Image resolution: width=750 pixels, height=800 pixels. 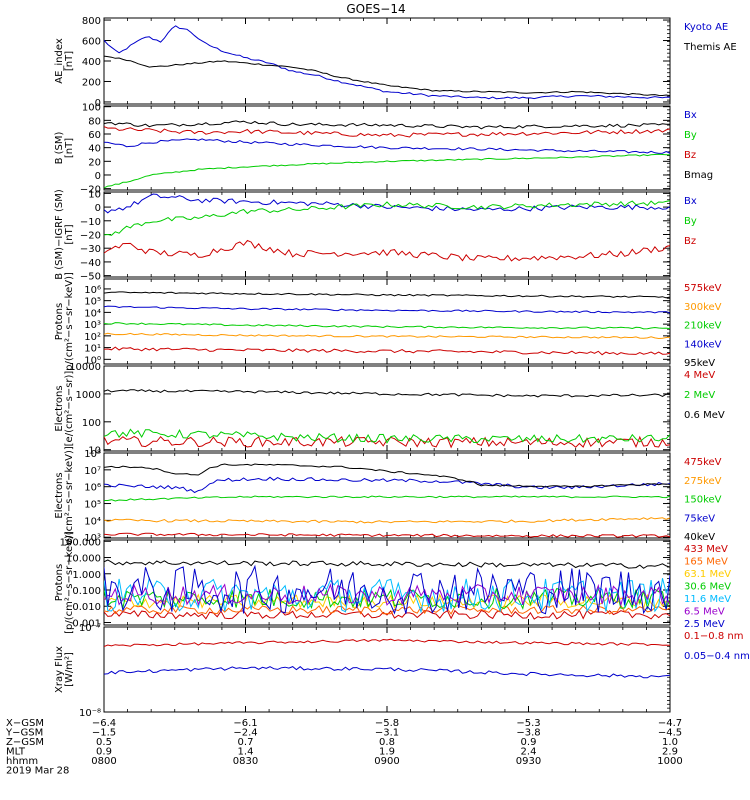 What do you see at coordinates (59, 408) in the screenshot?
I see `y-axis-label: Electrons` at bounding box center [59, 408].